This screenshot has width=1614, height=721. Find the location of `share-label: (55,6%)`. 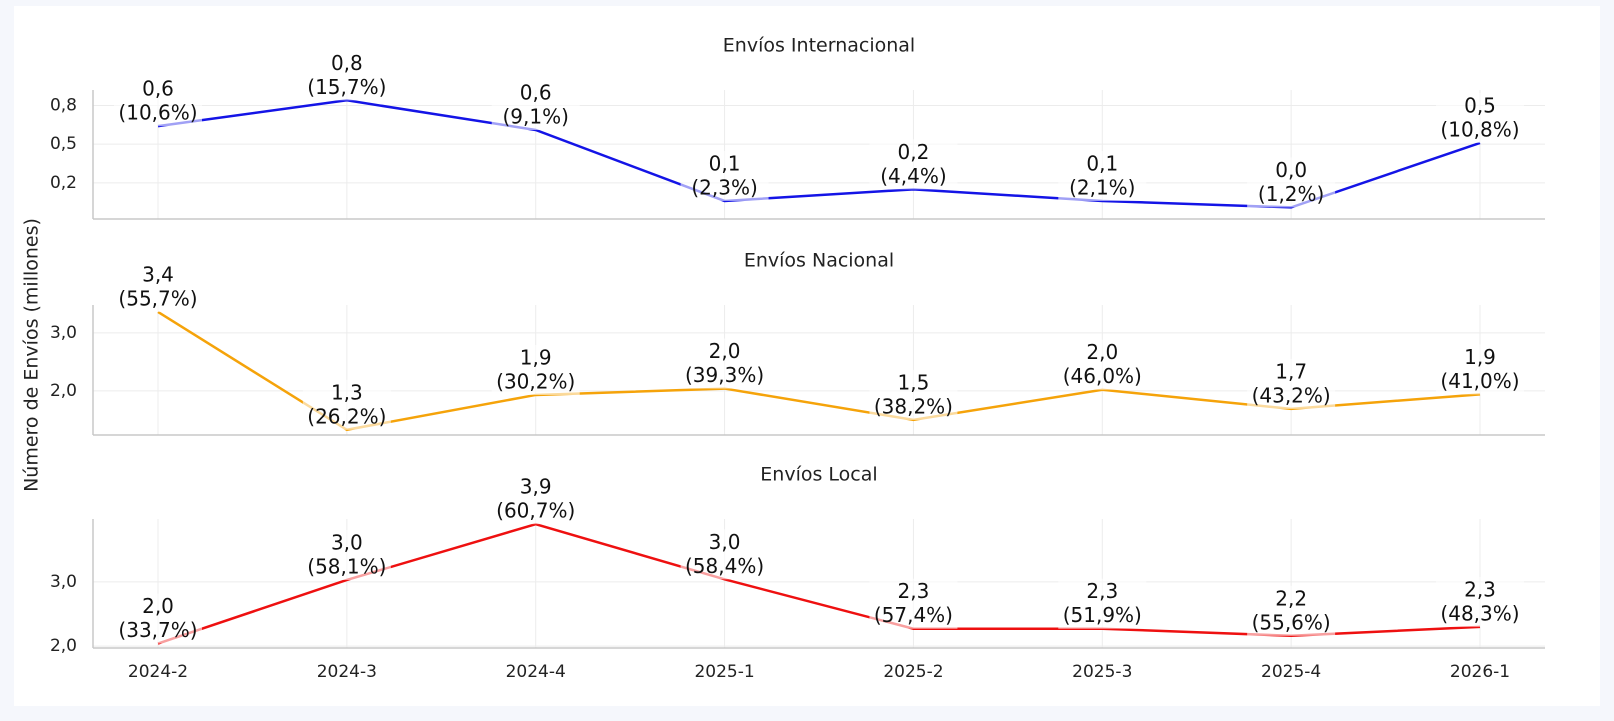

share-label: (55,6%) is located at coordinates (1291, 622).